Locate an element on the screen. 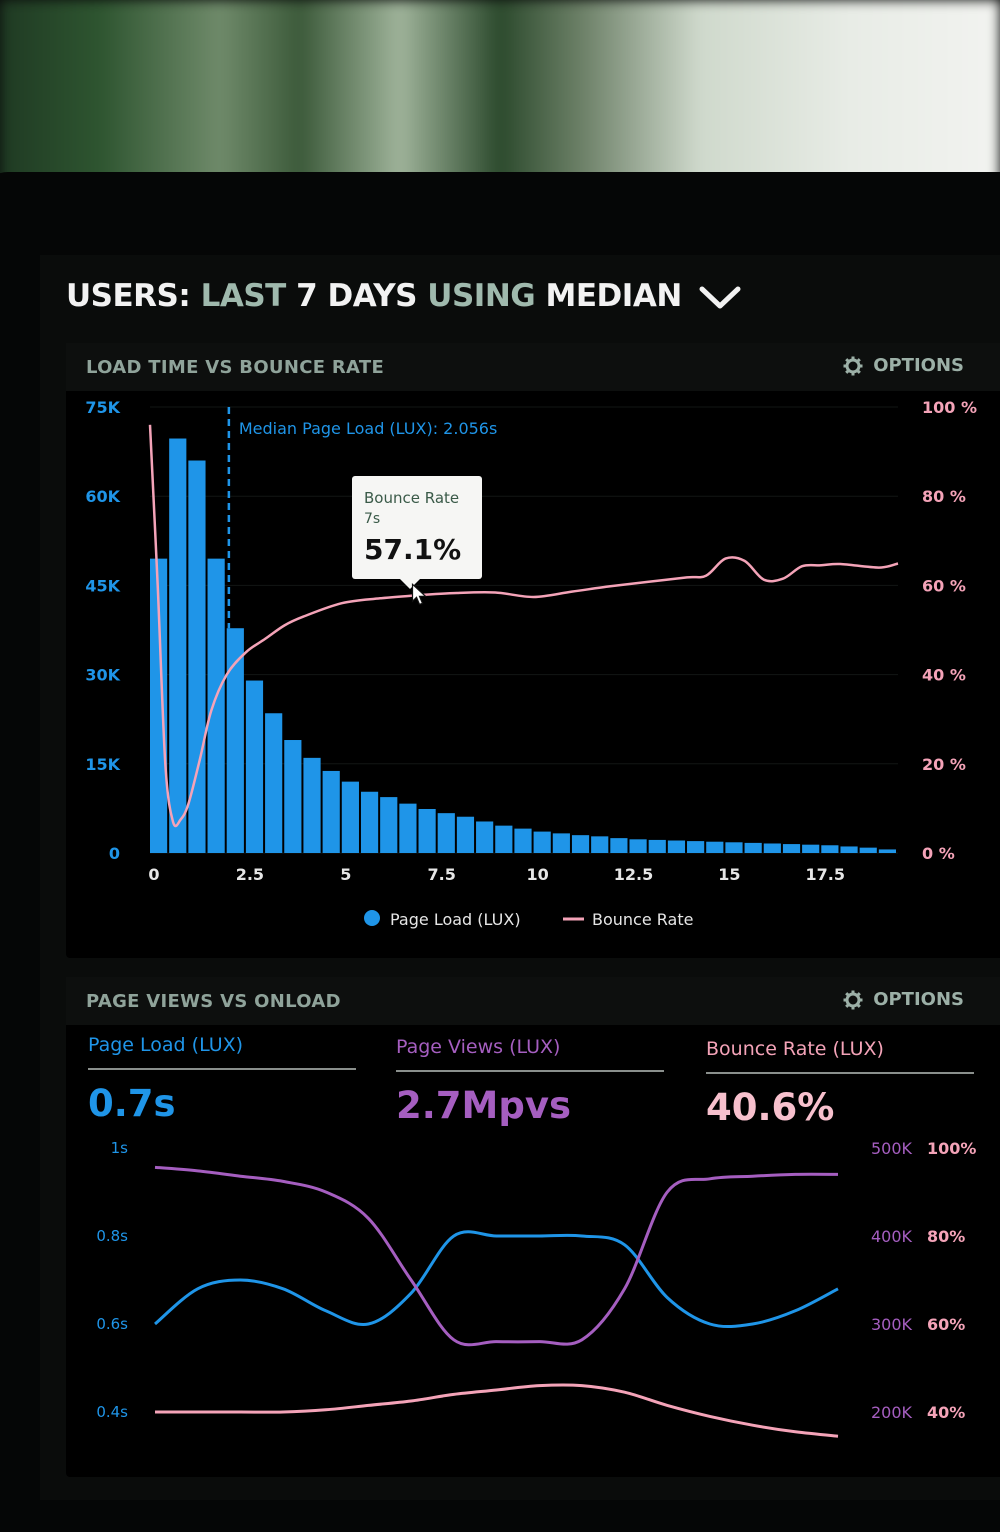 This screenshot has height=1532, width=1000. title-range: 7 DAYS is located at coordinates (356, 296).